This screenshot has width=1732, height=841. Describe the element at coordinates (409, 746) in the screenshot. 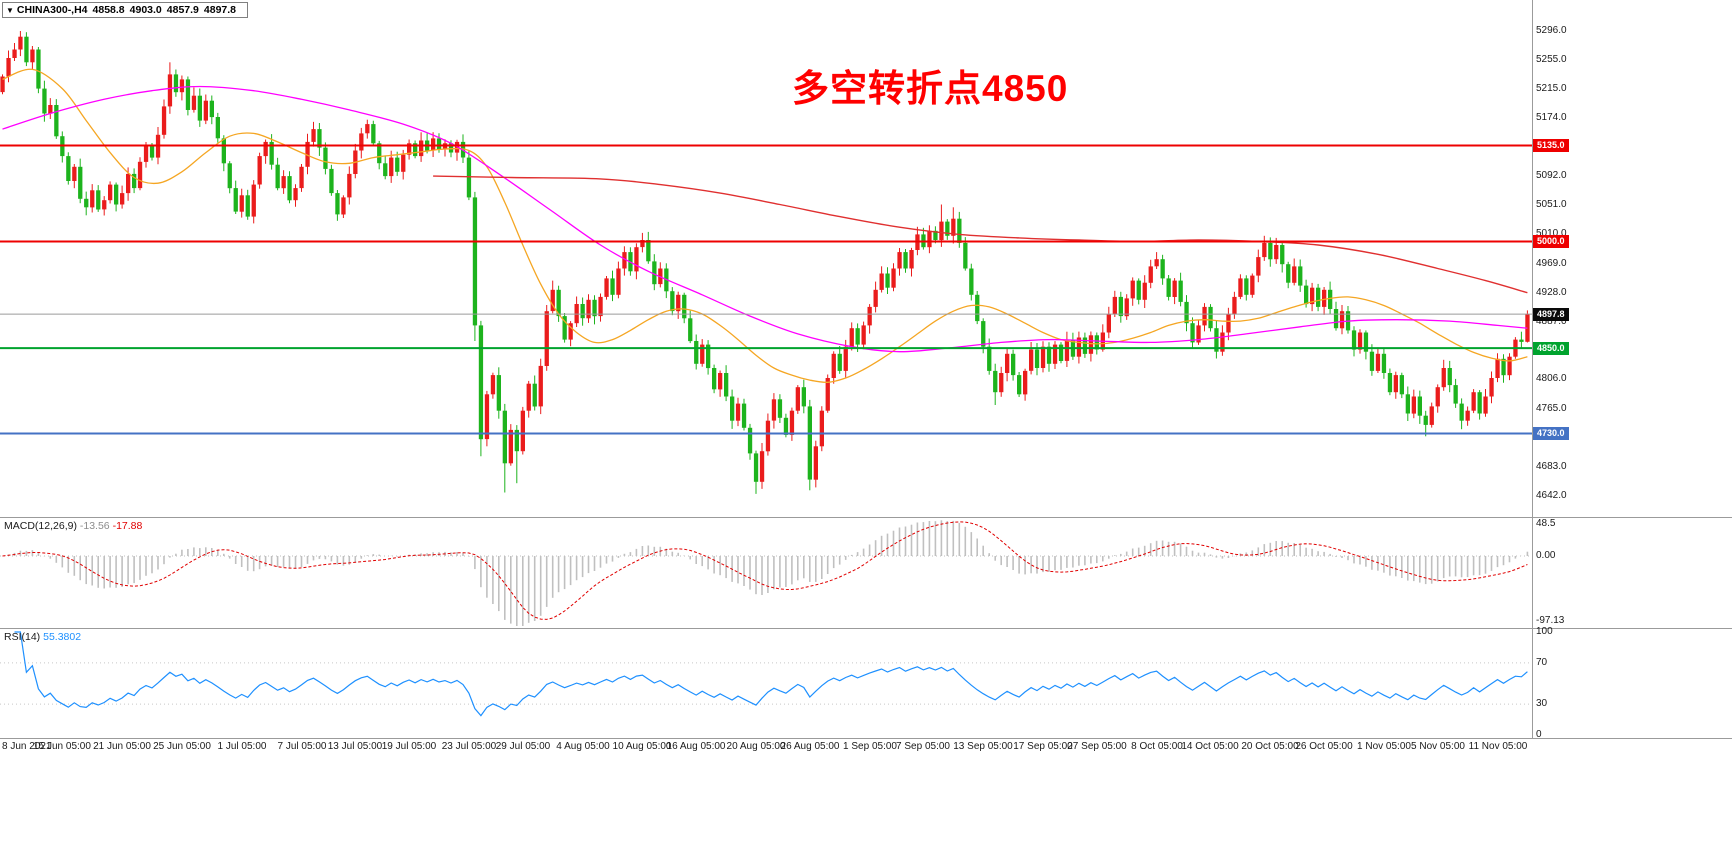

I see `time-axis-label: 19 Jul 05:00` at that location.